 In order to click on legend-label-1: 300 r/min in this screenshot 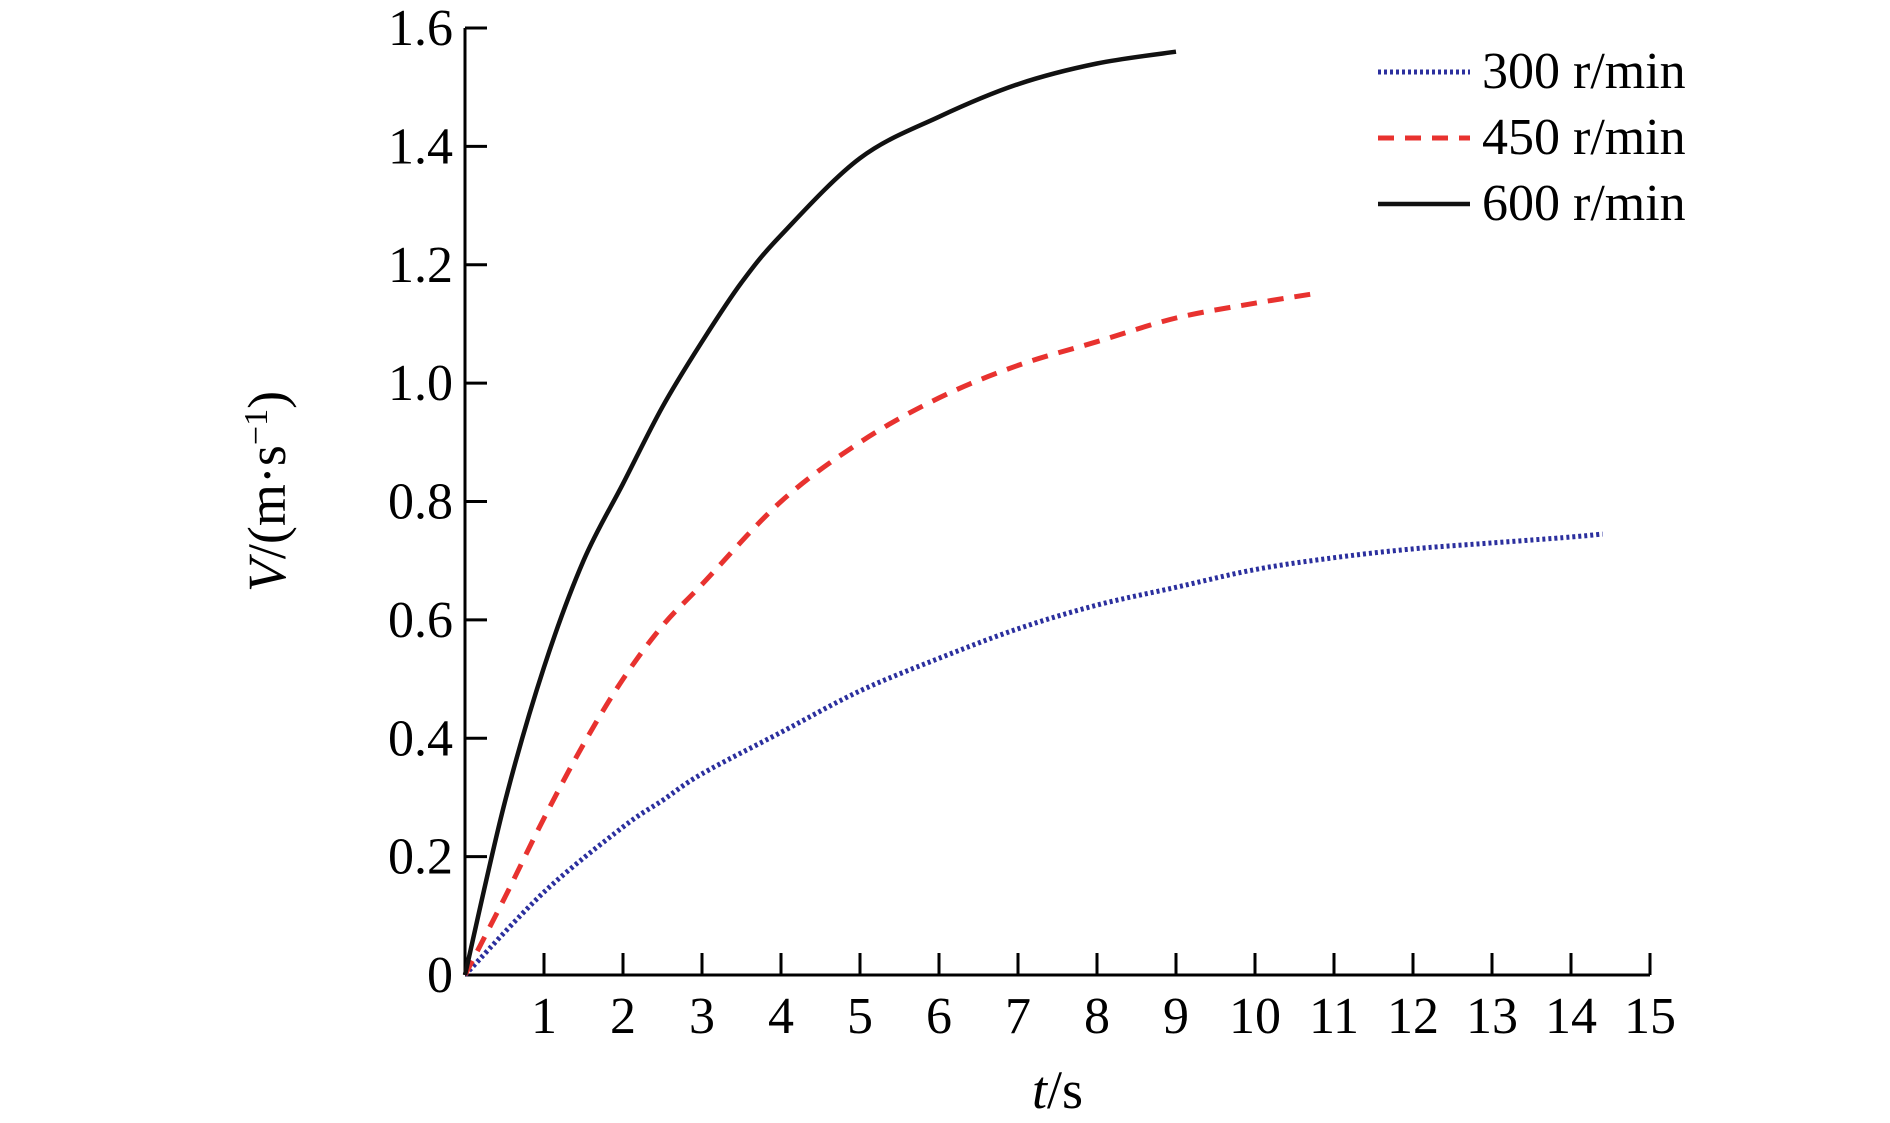, I will do `click(1584, 71)`.